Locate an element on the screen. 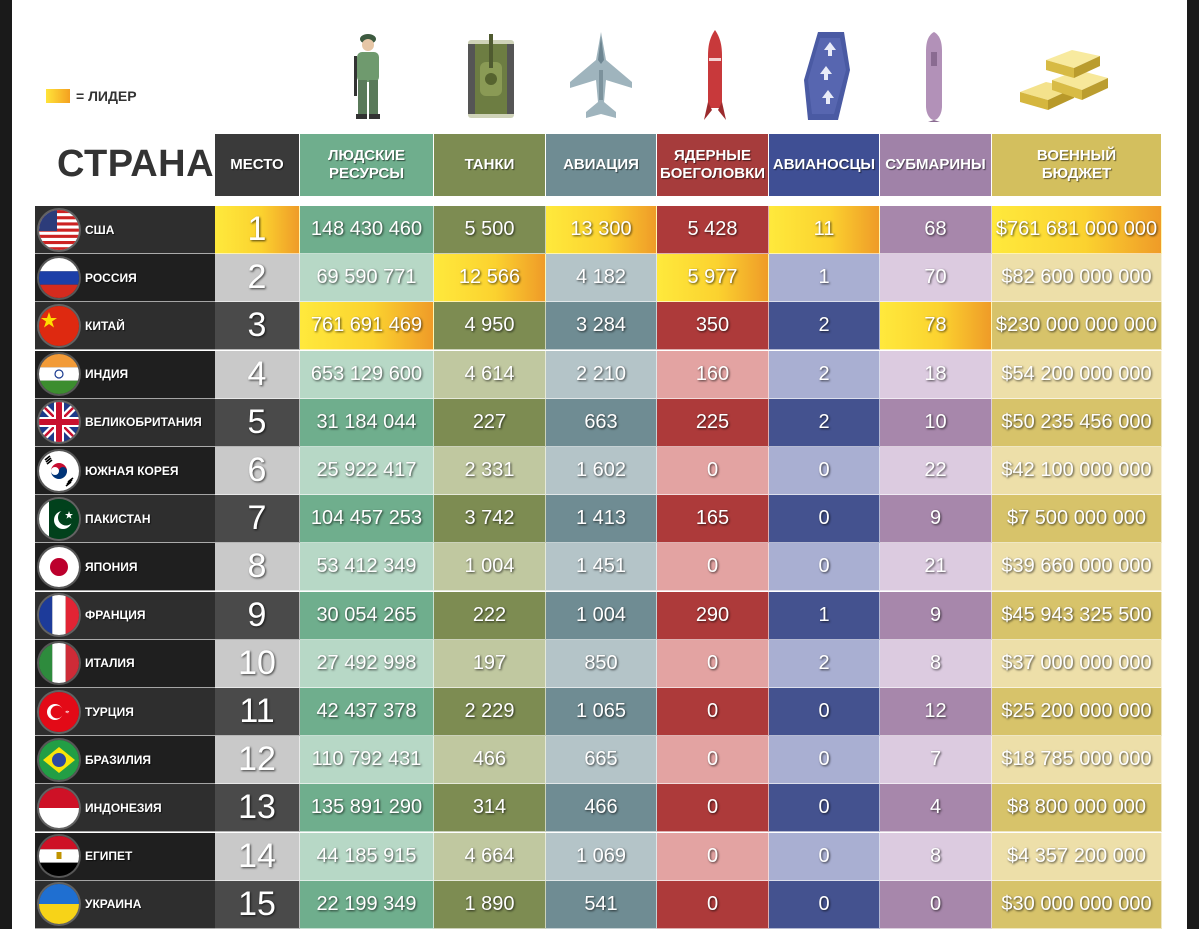  country-cell: ИТАЛИЯ is located at coordinates (125, 663).